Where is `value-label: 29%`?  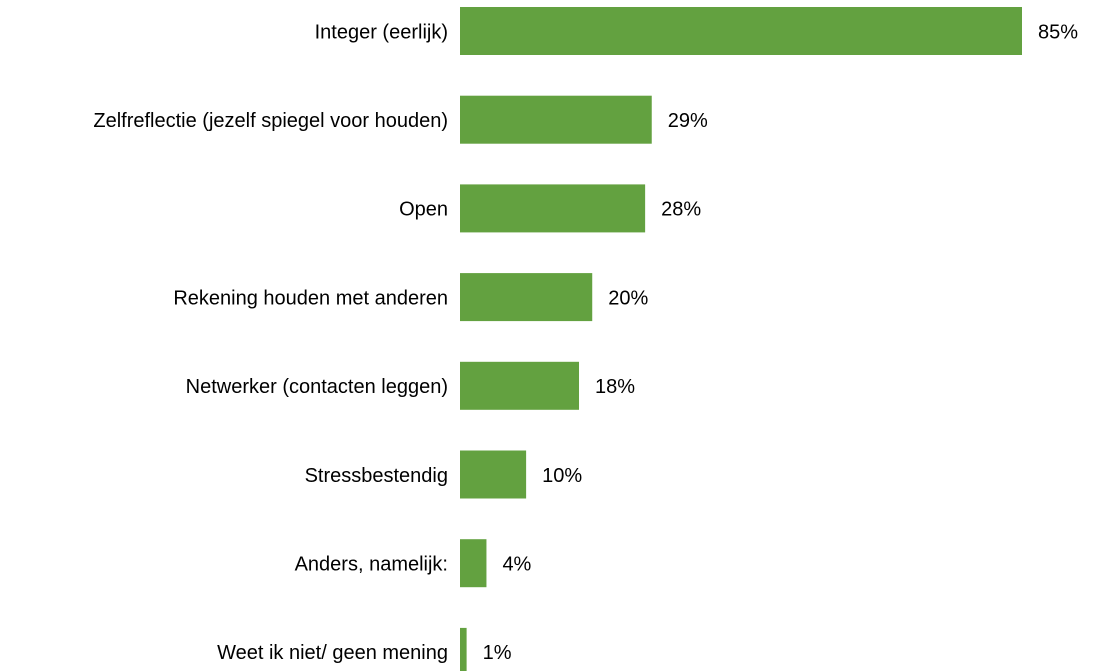 value-label: 29% is located at coordinates (688, 121).